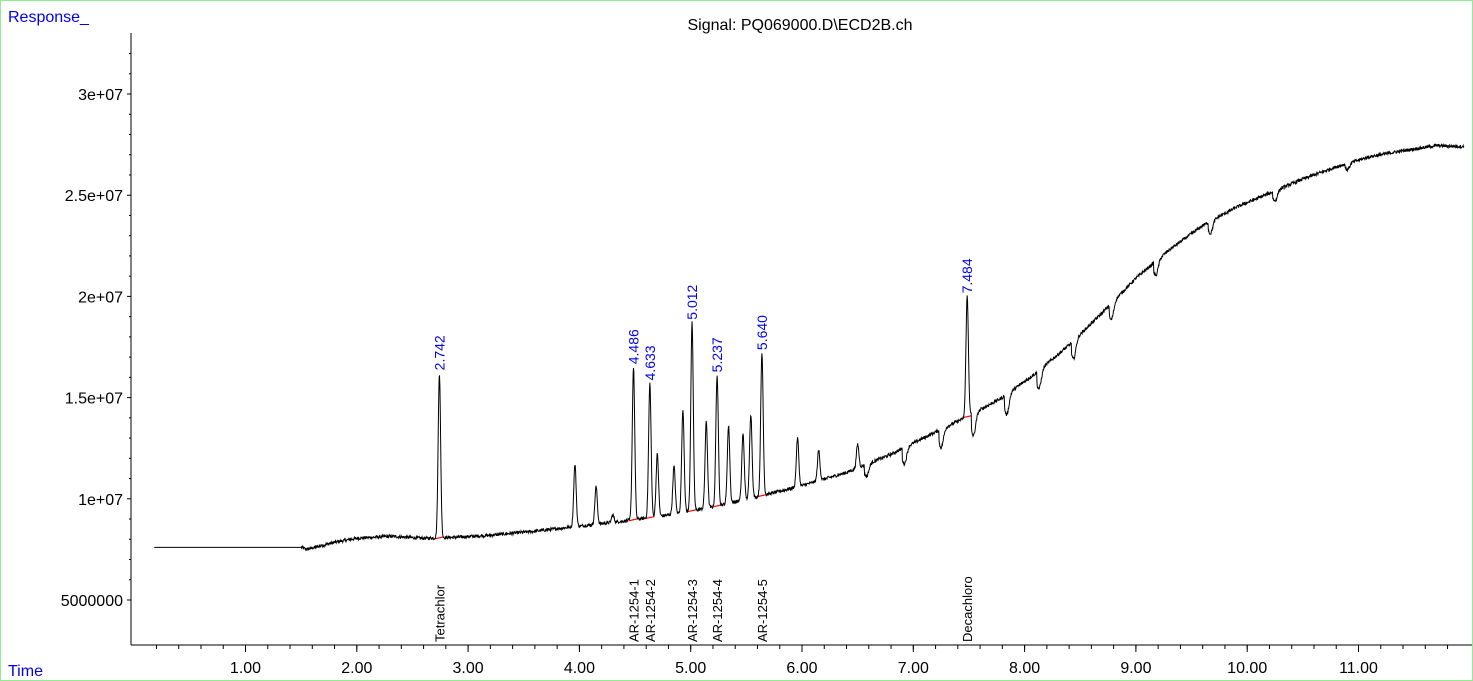  Describe the element at coordinates (801, 668) in the screenshot. I see `x-tick-label: 6.00` at that location.